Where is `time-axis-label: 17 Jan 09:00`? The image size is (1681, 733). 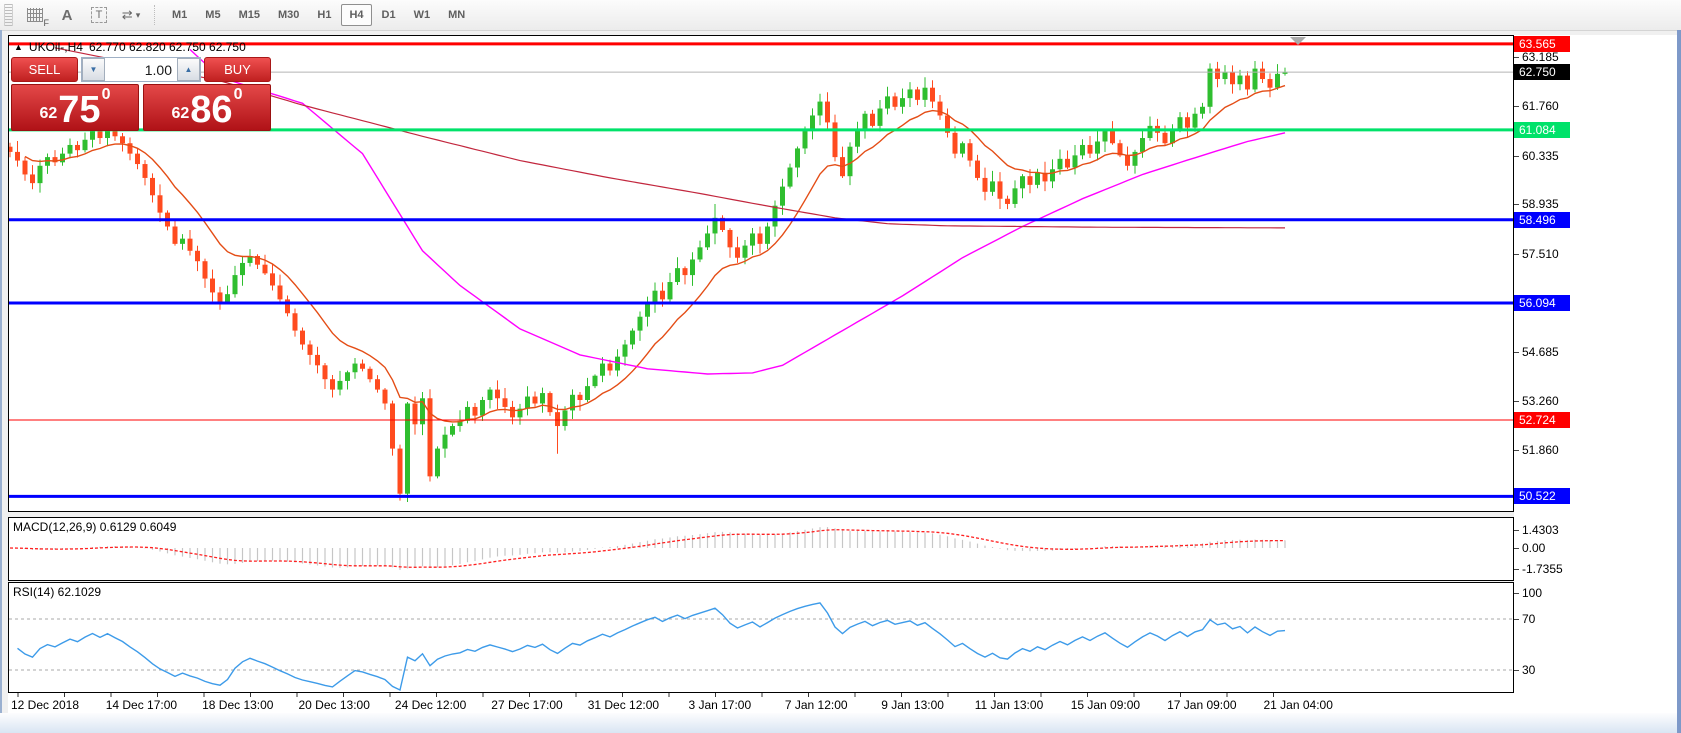 time-axis-label: 17 Jan 09:00 is located at coordinates (1202, 705).